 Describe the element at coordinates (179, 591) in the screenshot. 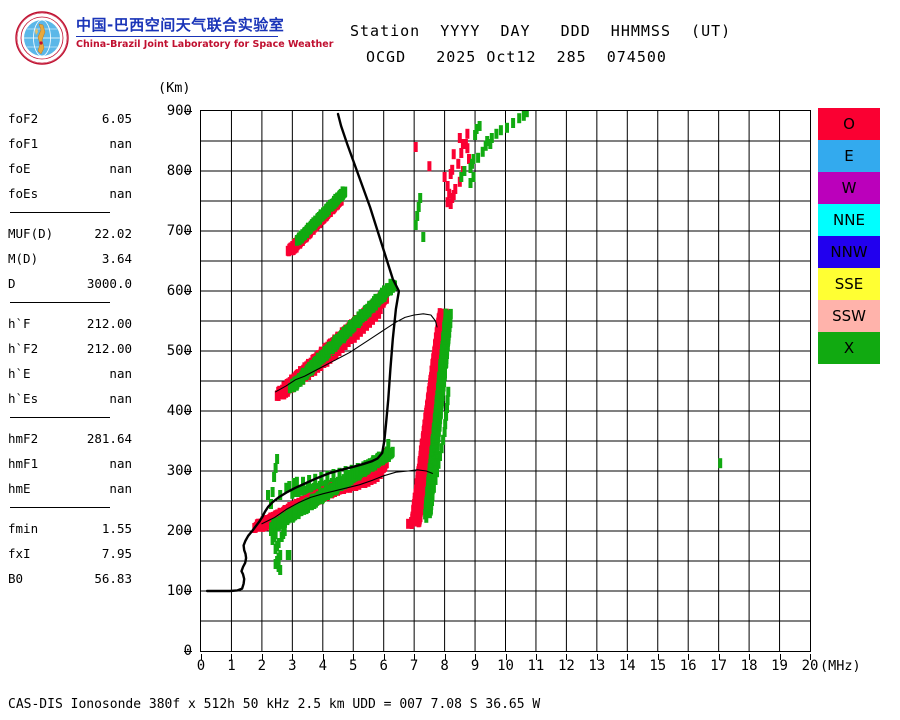

I see `y-tick-label: 100` at that location.